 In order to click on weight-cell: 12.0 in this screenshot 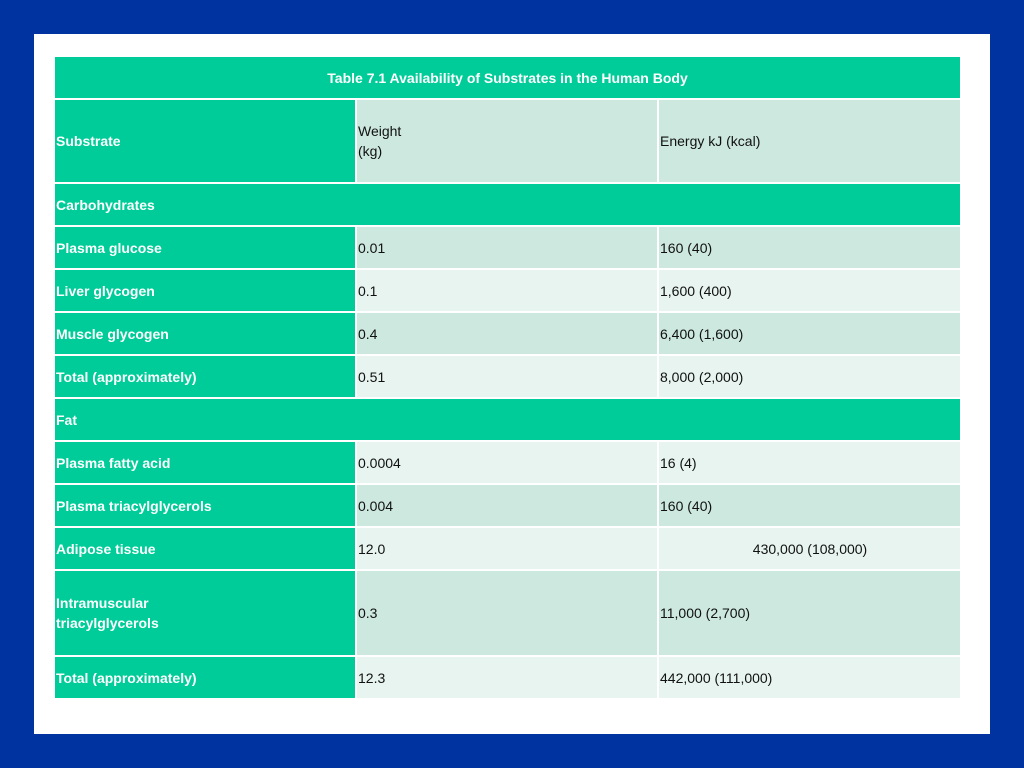, I will do `click(507, 548)`.